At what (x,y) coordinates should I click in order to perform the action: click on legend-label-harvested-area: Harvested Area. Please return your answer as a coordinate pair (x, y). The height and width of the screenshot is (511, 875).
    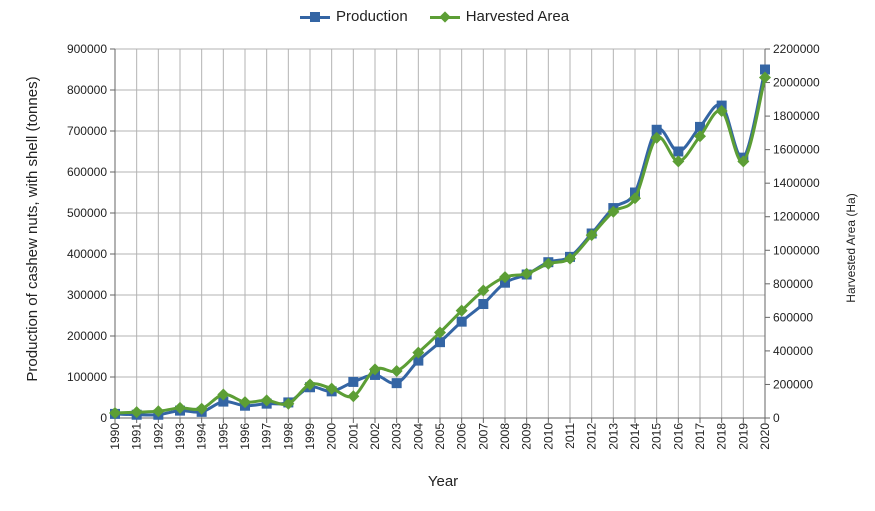
    Looking at the image, I should click on (517, 16).